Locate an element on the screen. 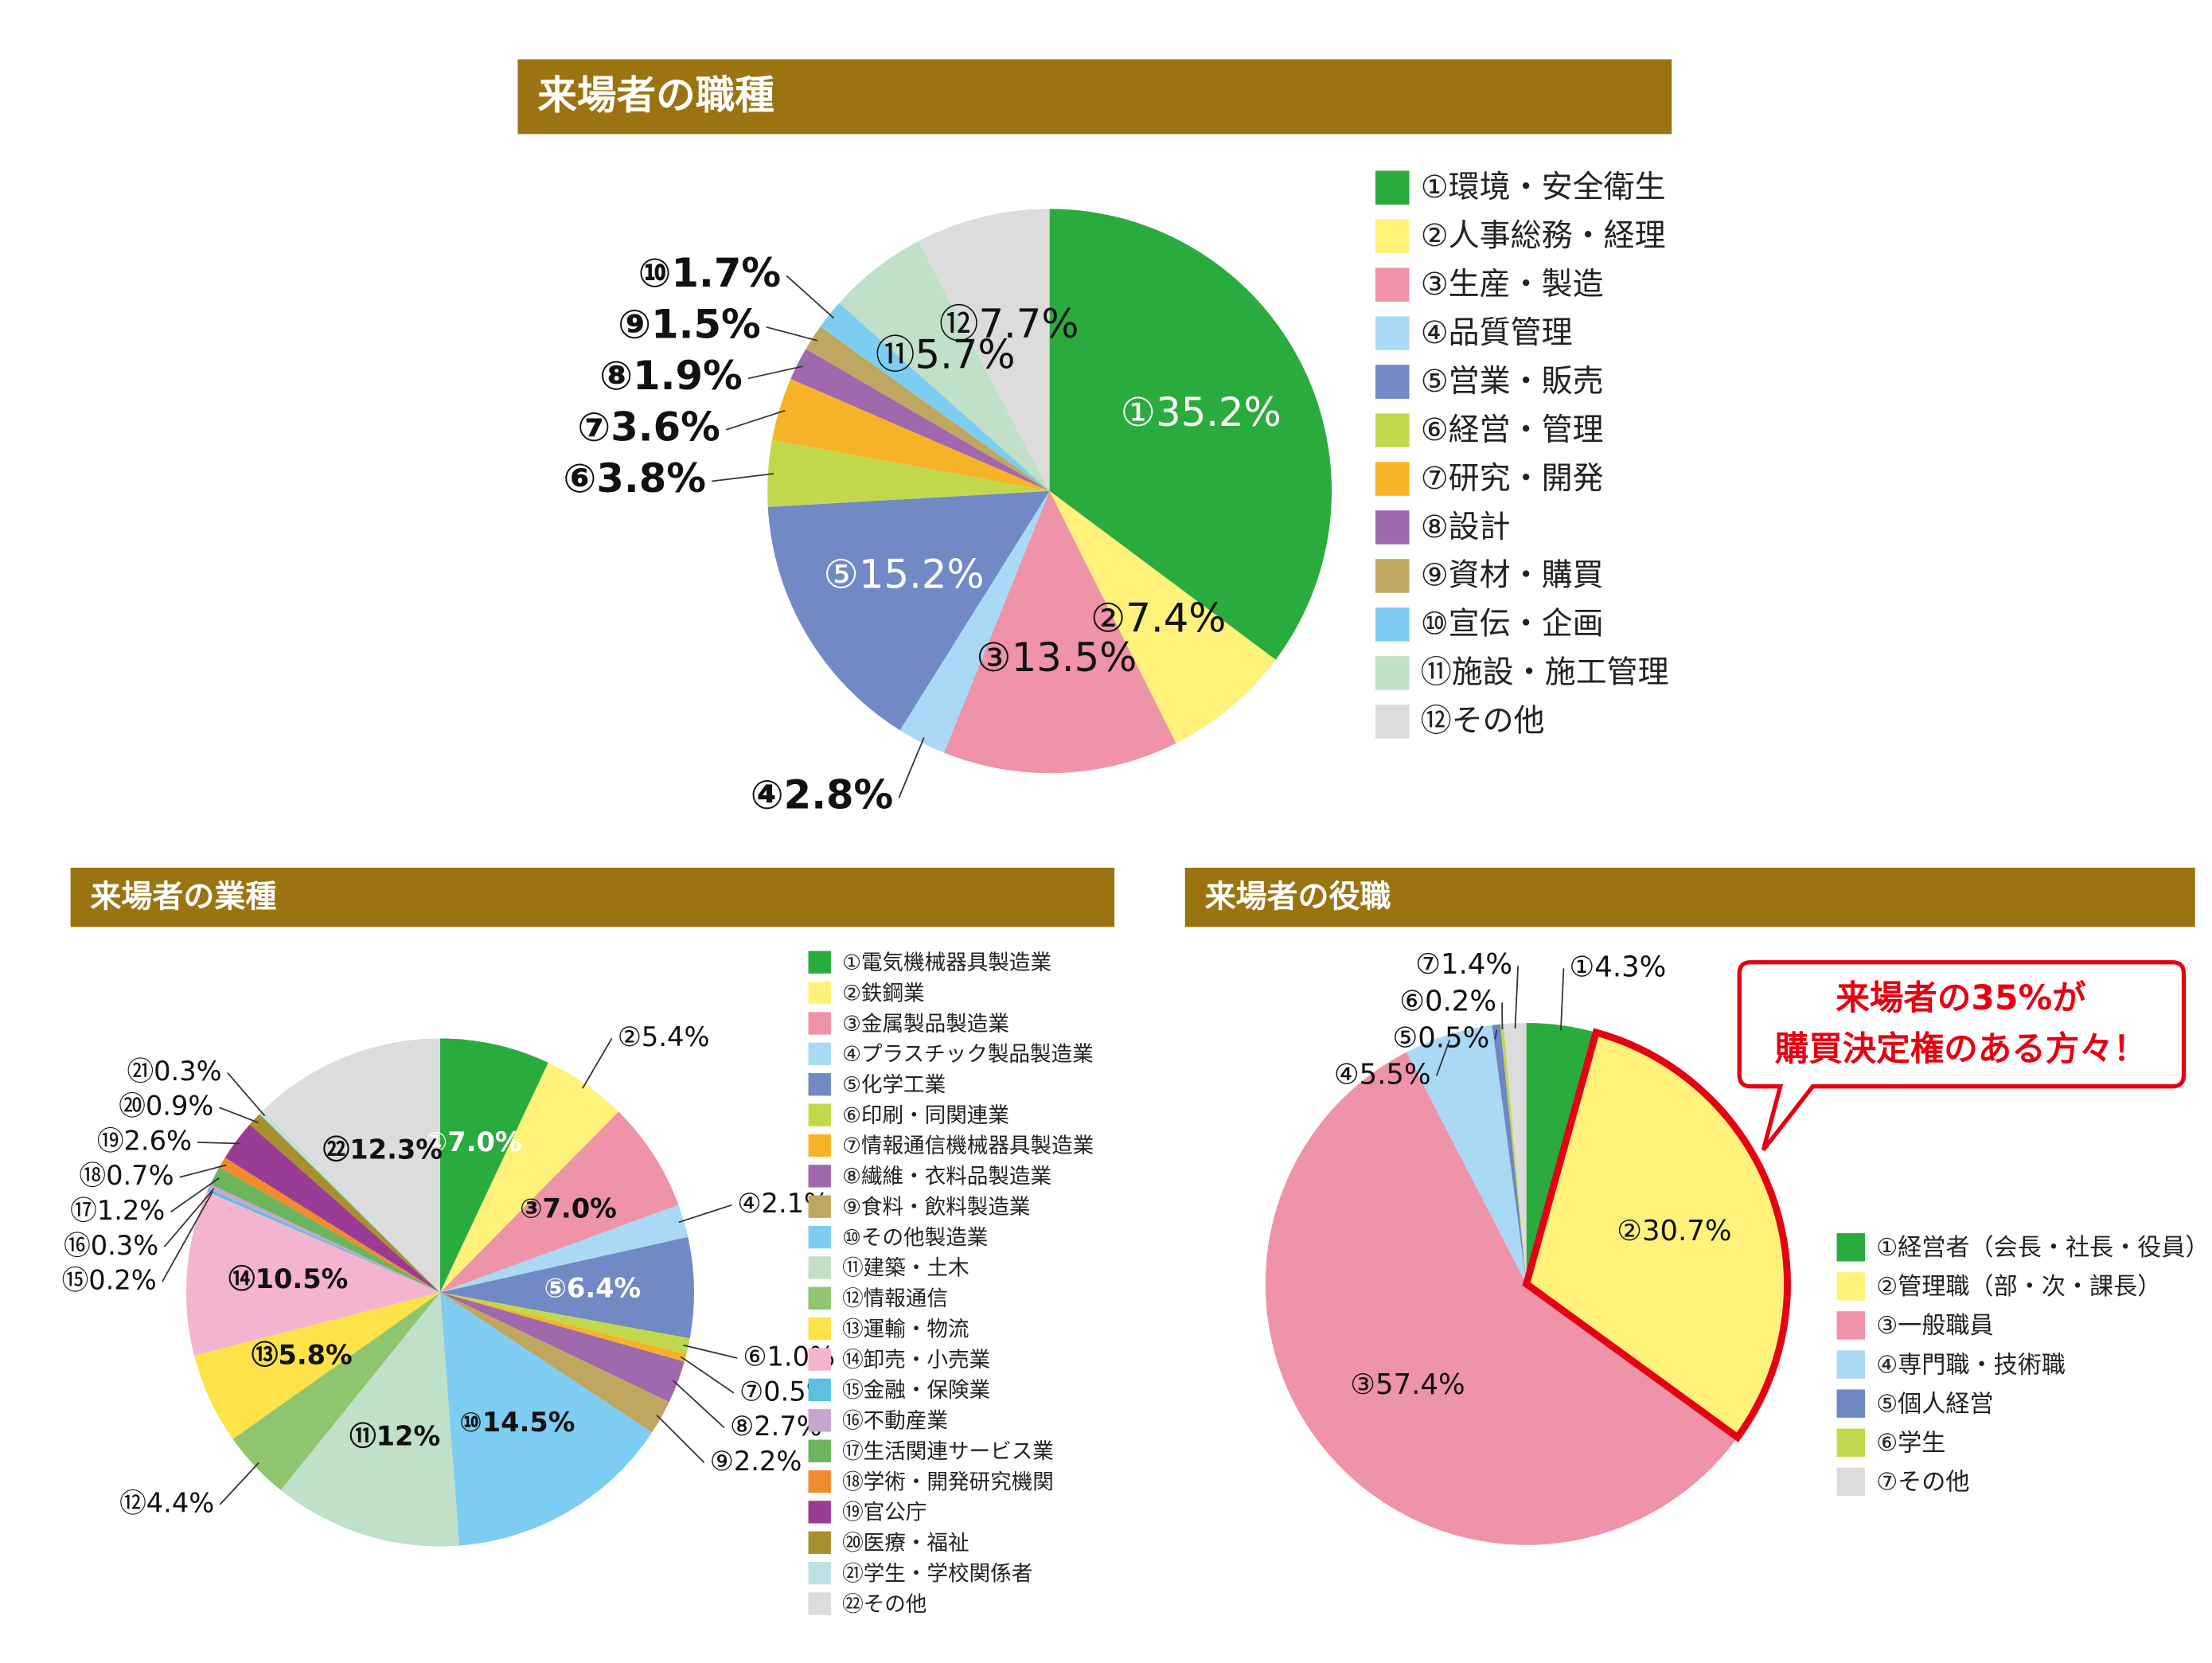 The image size is (2212, 1663). legend-label: ⑦その他 is located at coordinates (1923, 1483).